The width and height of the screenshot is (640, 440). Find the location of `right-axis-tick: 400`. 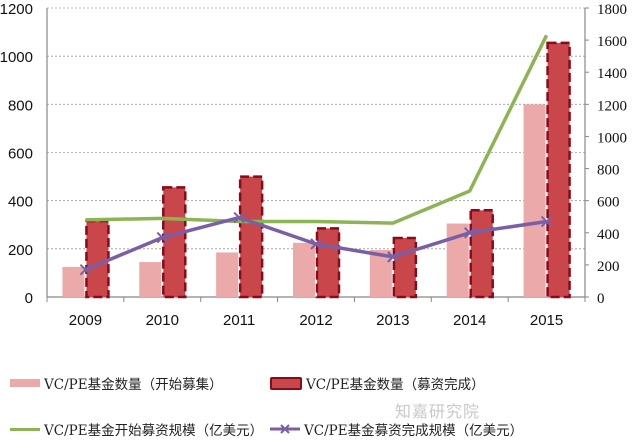

right-axis-tick: 400 is located at coordinates (608, 235).